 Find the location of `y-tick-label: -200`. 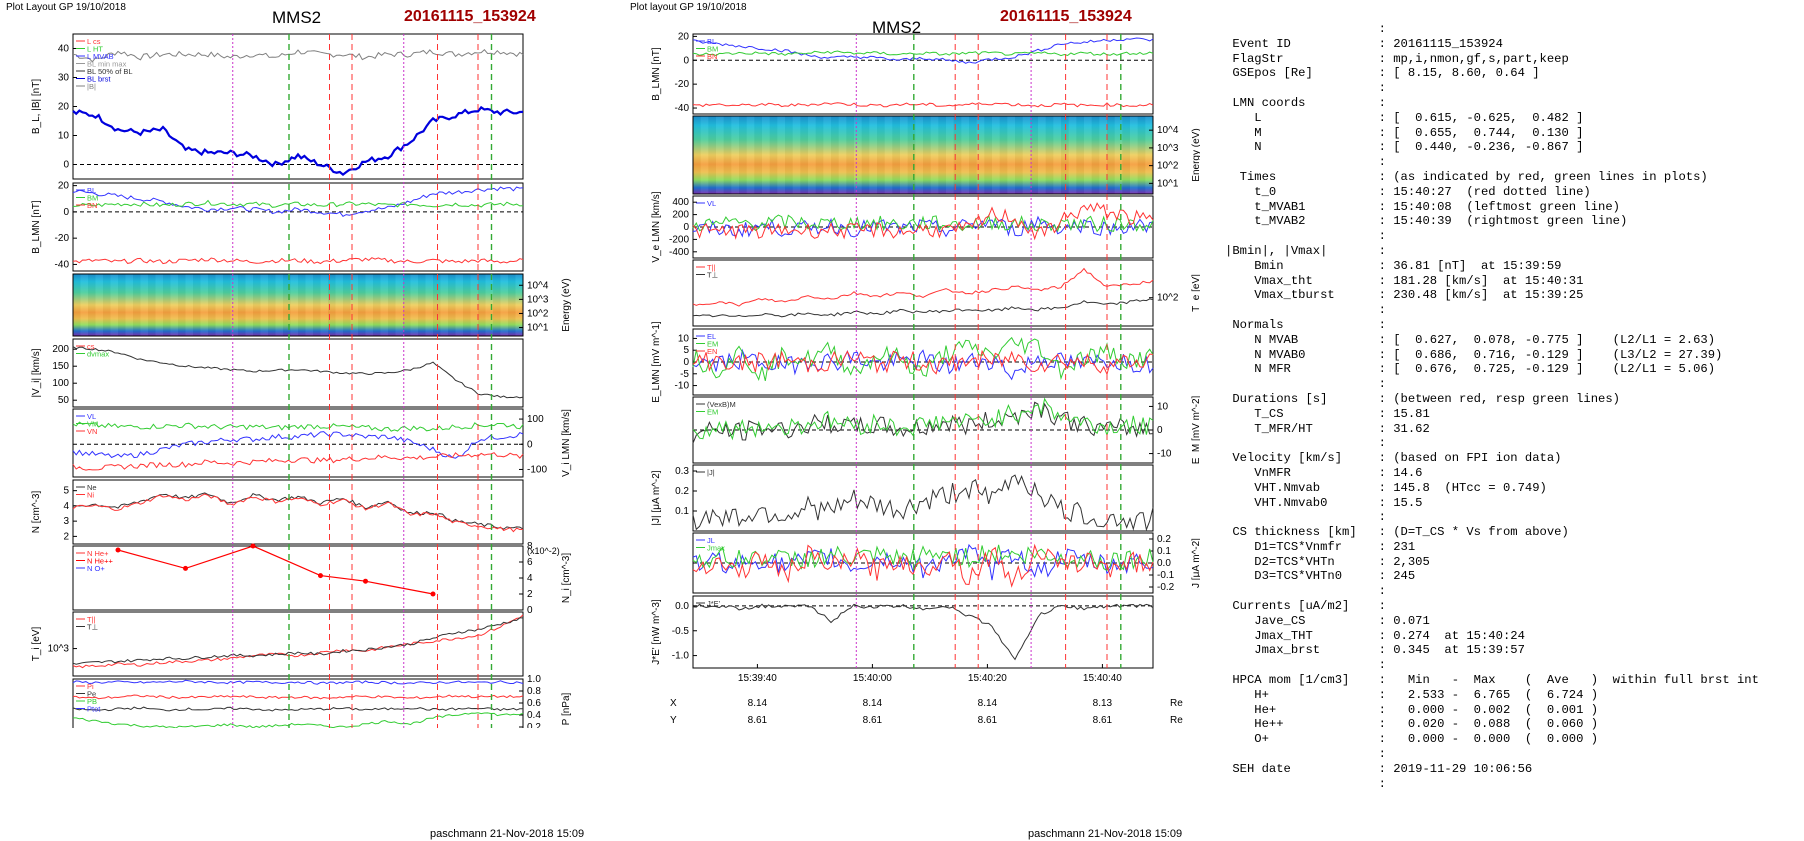

y-tick-label: -200 is located at coordinates (679, 239).